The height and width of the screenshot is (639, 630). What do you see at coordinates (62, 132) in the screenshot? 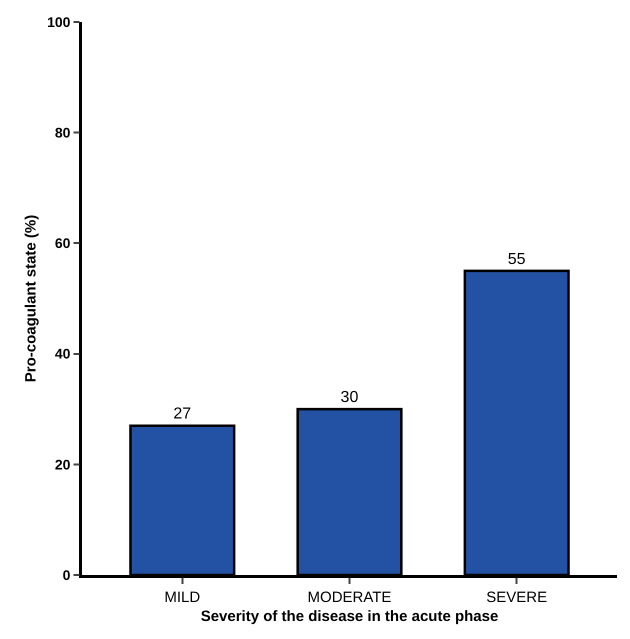
I see `y-tick-label: 80` at bounding box center [62, 132].